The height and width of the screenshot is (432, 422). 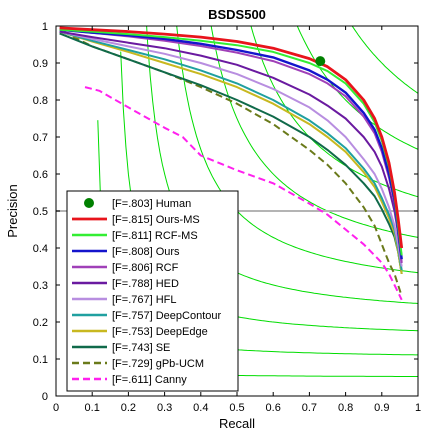 I want to click on legend-label: [F=.729] gPb-UCM, so click(x=158, y=364).